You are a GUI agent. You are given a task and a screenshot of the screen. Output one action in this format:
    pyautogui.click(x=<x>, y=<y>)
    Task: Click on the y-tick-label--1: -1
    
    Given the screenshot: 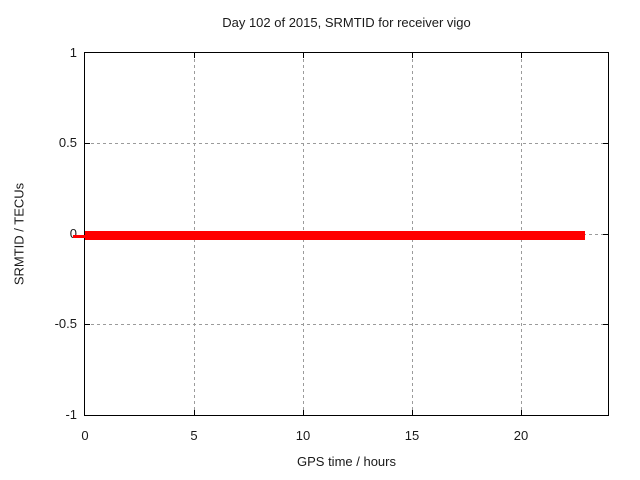 What is the action you would take?
    pyautogui.click(x=71, y=414)
    